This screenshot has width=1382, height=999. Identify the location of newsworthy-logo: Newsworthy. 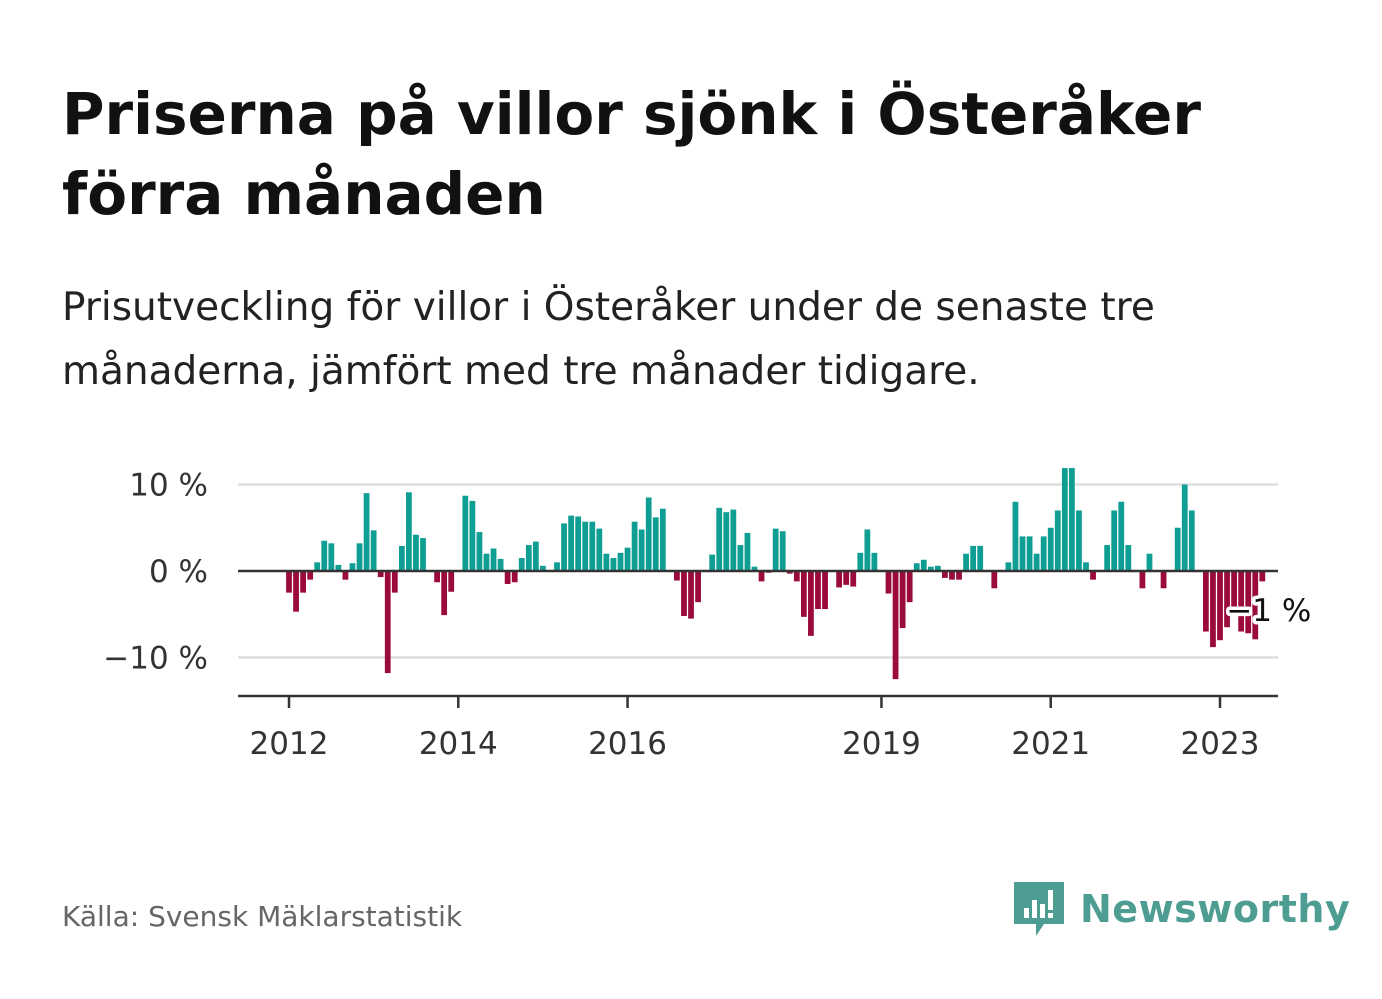
(1180, 909).